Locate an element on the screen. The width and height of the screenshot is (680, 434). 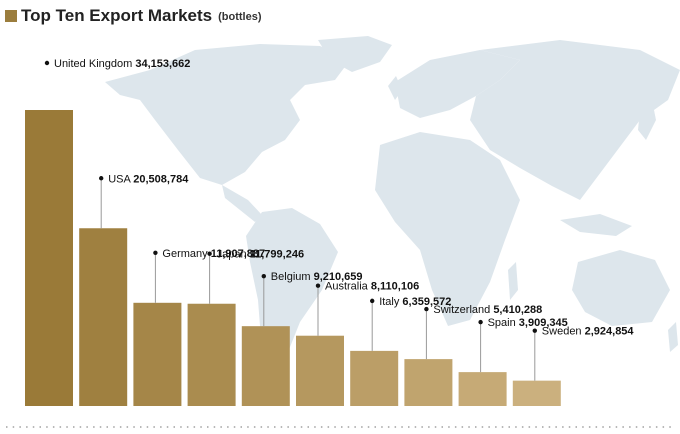
value-label: 3,909,345 is located at coordinates (543, 323).